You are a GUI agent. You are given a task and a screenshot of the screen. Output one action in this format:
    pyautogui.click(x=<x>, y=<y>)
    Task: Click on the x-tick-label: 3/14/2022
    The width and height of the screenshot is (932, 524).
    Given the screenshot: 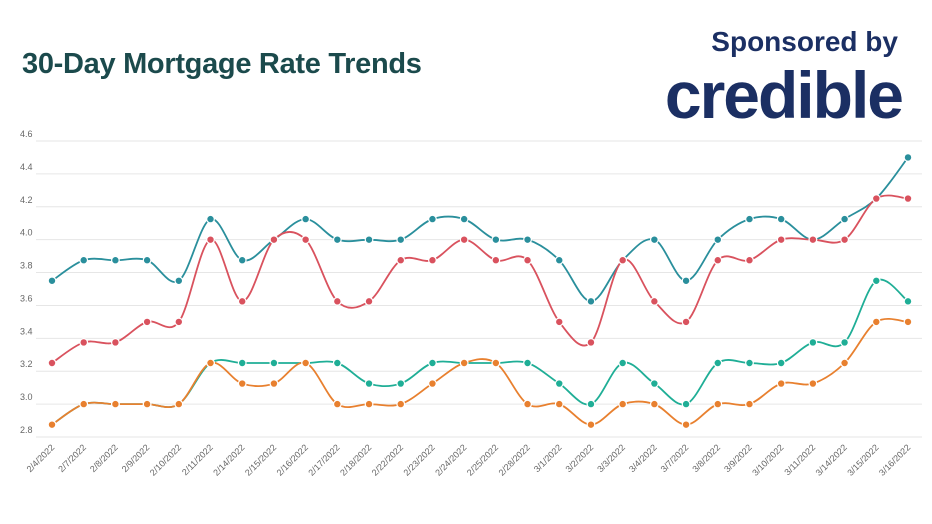 What is the action you would take?
    pyautogui.click(x=831, y=459)
    